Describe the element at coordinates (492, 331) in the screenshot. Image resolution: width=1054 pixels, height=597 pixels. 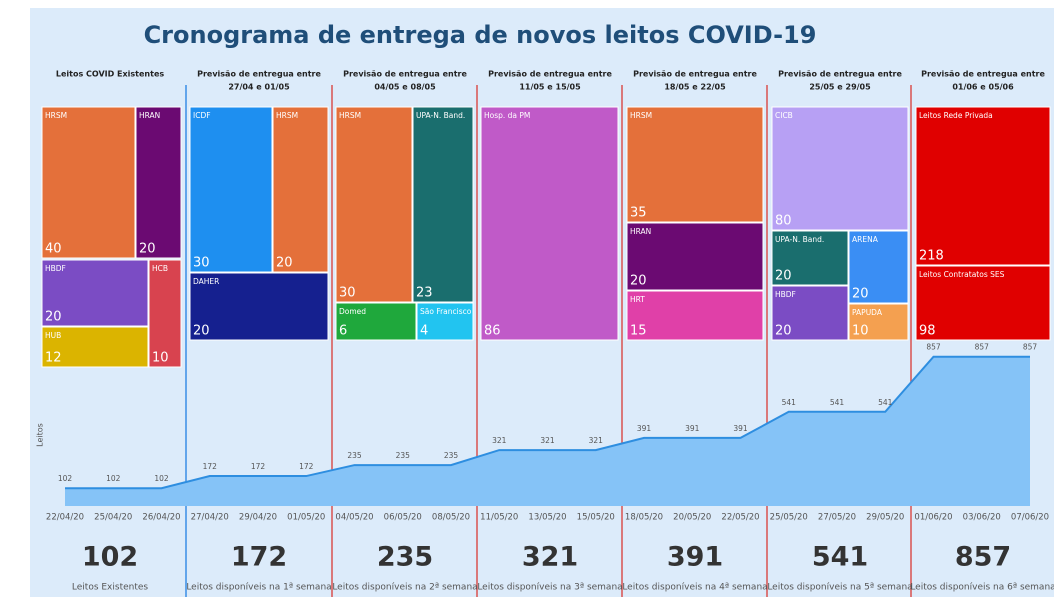
I see `cell-value: 86` at that location.